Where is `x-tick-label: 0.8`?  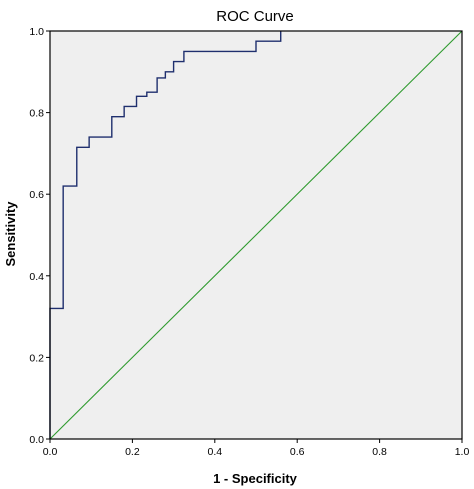
x-tick-label: 0.8 is located at coordinates (379, 452).